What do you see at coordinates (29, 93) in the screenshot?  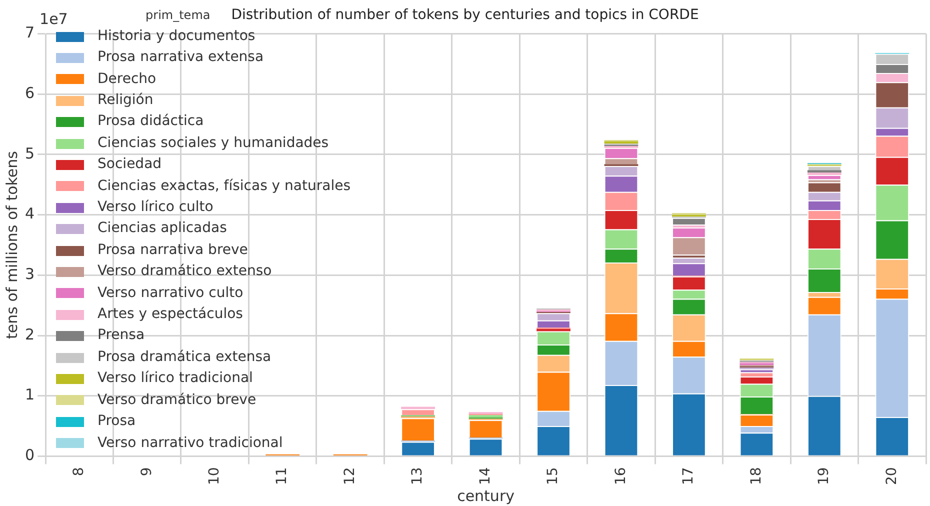 I see `y-tick-label: 6` at bounding box center [29, 93].